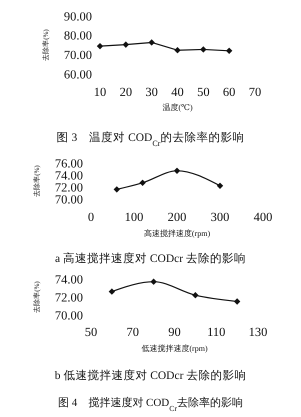 The height and width of the screenshot is (417, 301). I want to click on text: a 高速搅拌速度对 CODcr 去除的影响, so click(150, 258).